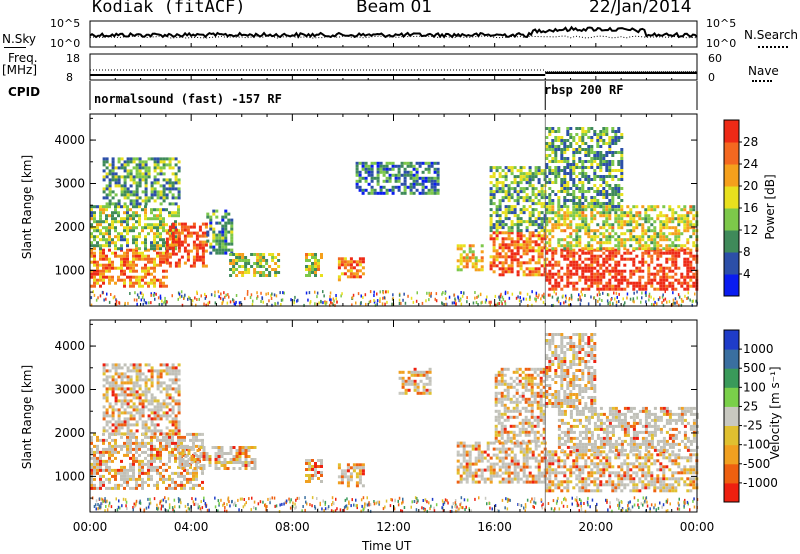 This screenshot has width=800, height=554. What do you see at coordinates (393, 527) in the screenshot?
I see `time-tick-label-3: 12:00` at bounding box center [393, 527].